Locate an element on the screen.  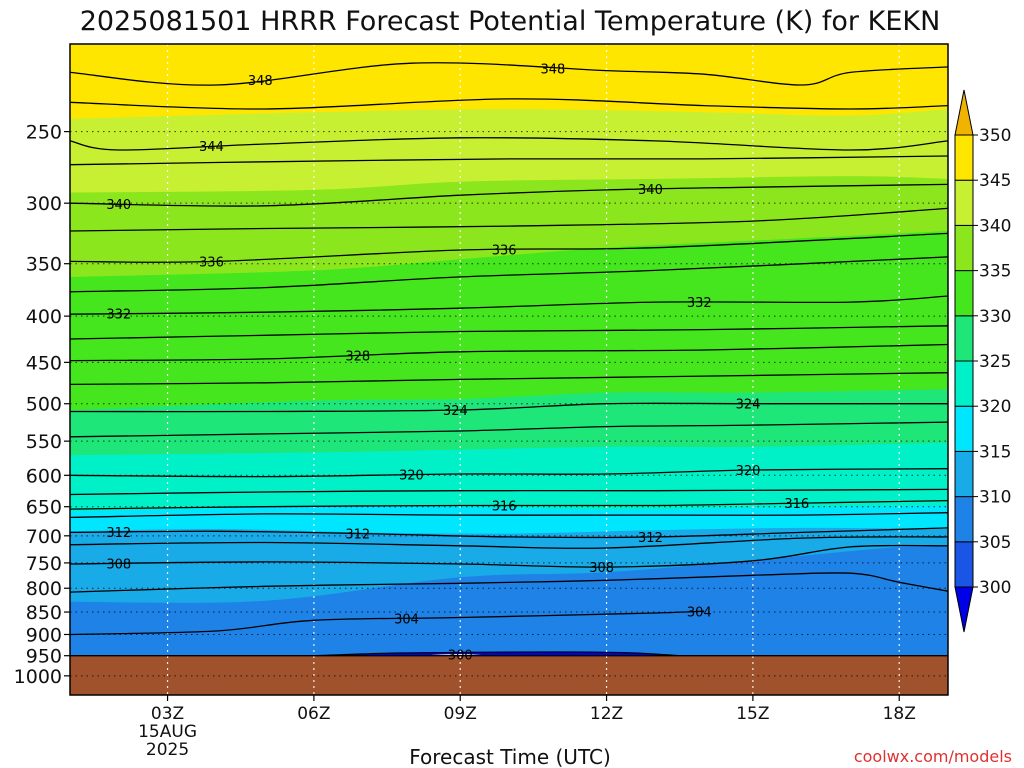
y-tick-label-1000: 1000 is located at coordinates (38, 677).